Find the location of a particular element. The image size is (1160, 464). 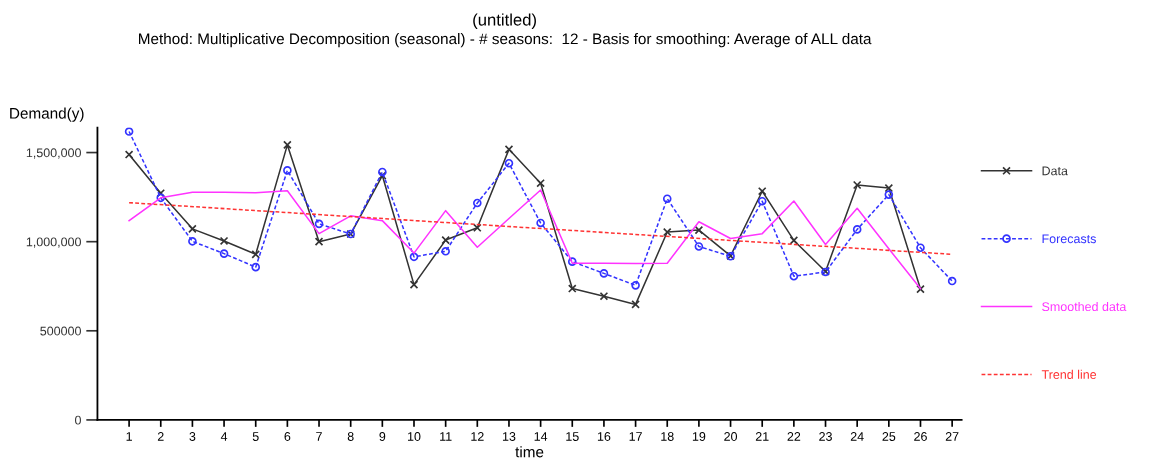

x-tick-label: 18 is located at coordinates (667, 436).